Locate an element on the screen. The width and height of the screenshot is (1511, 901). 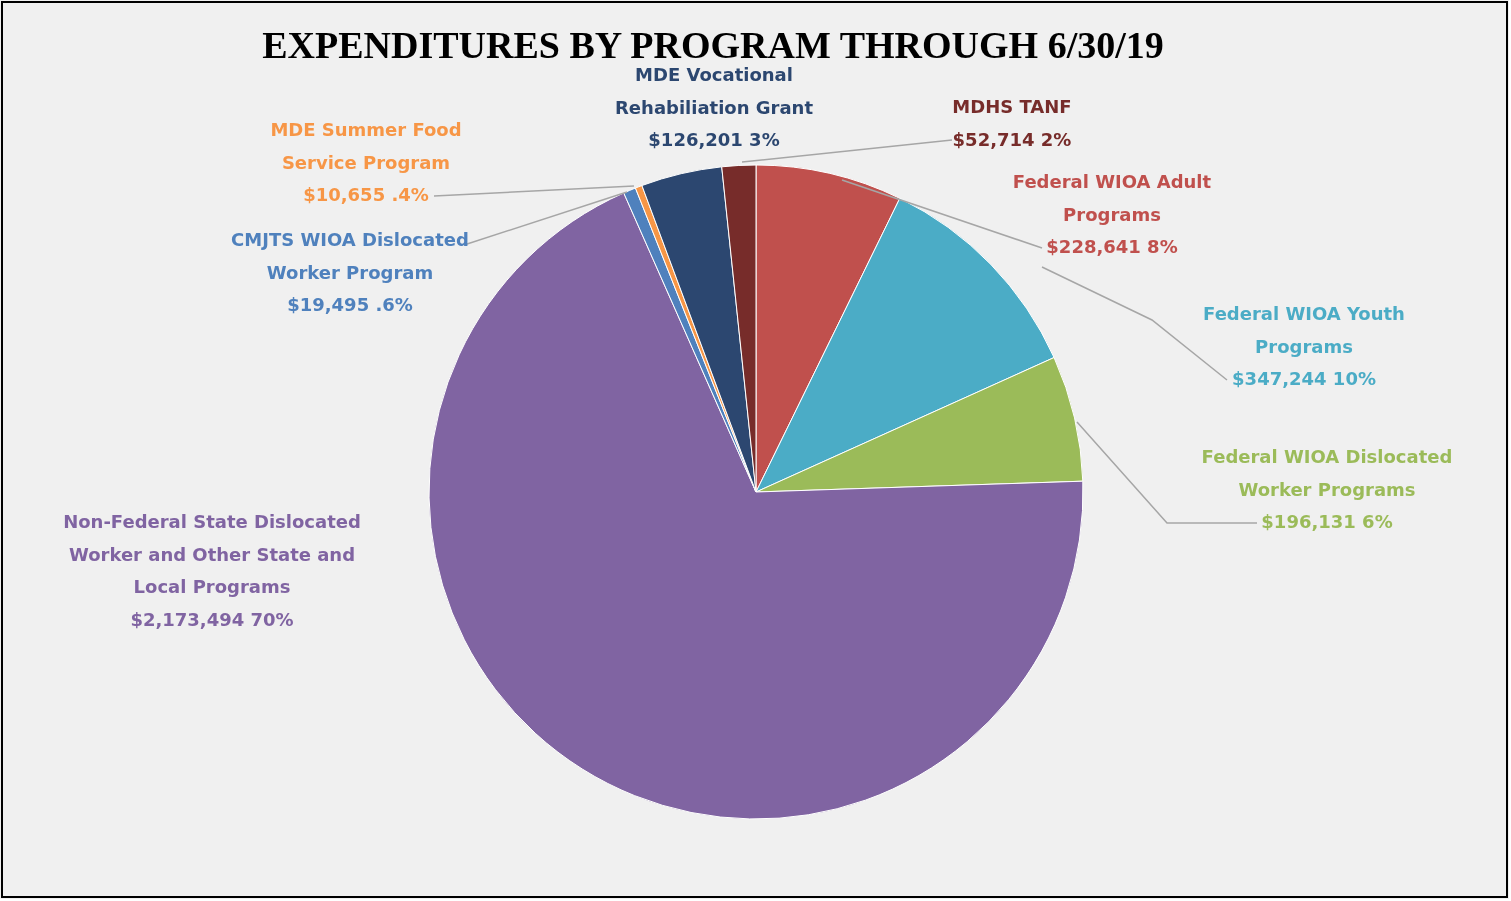
slice-label: CMJTS WIOA Dislocated Worker Program is located at coordinates (350, 256).